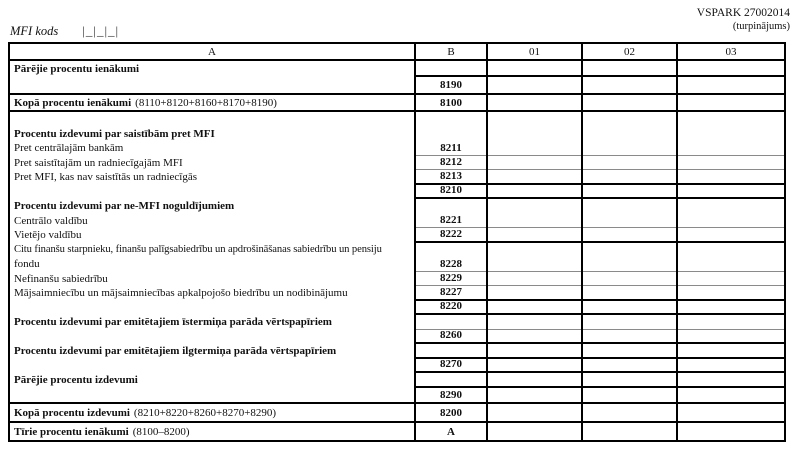 The image size is (799, 454). What do you see at coordinates (76, 380) in the screenshot?
I see `row-label-other-expenses: Pārējie procentu izdevumi` at bounding box center [76, 380].